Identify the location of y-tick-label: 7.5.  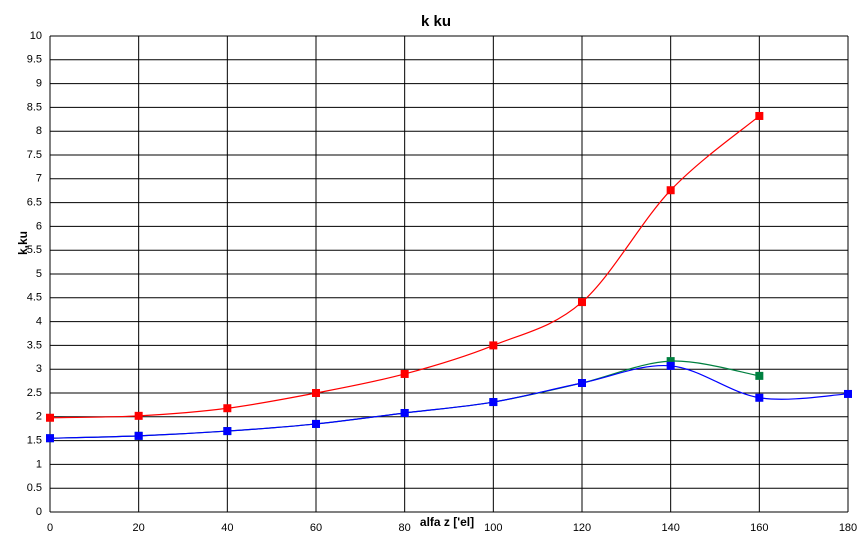
(34, 155).